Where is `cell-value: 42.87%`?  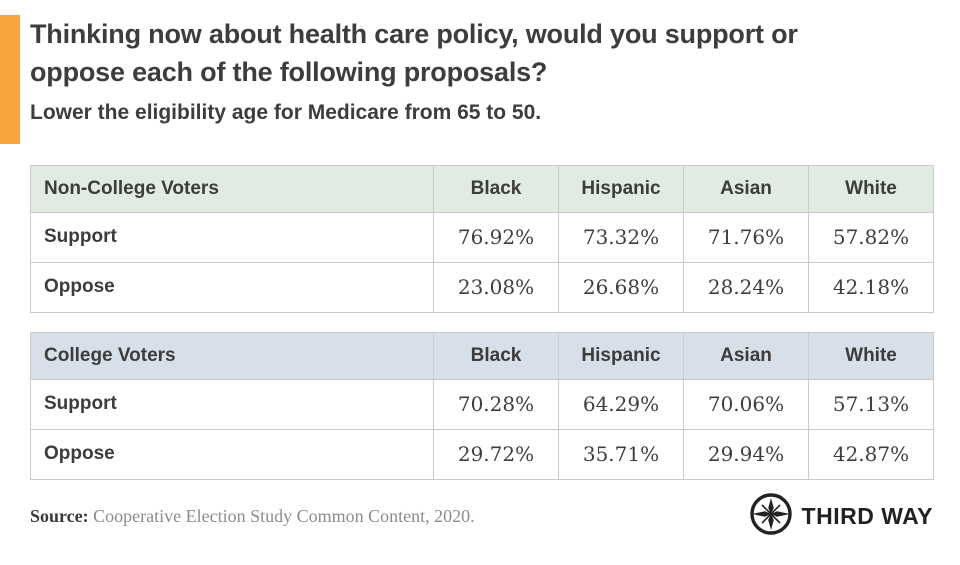 cell-value: 42.87% is located at coordinates (871, 454).